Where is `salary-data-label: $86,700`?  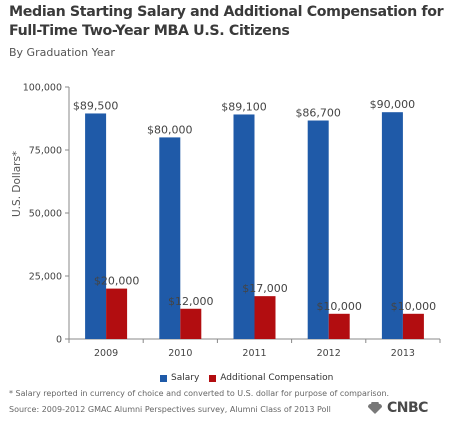 salary-data-label: $86,700 is located at coordinates (318, 113).